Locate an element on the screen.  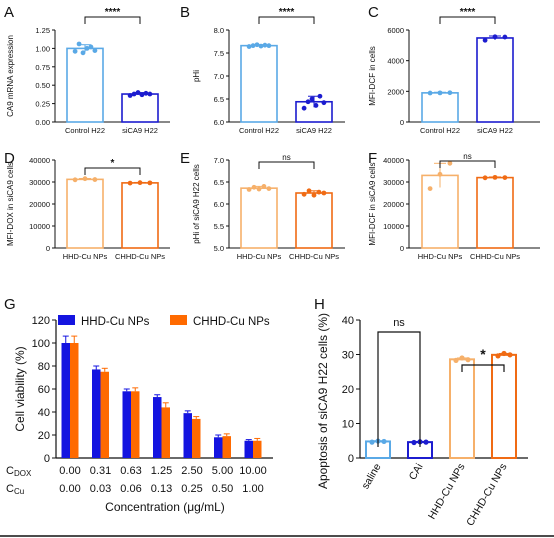
dox-row-label: CDOX is located at coordinates (19, 471).